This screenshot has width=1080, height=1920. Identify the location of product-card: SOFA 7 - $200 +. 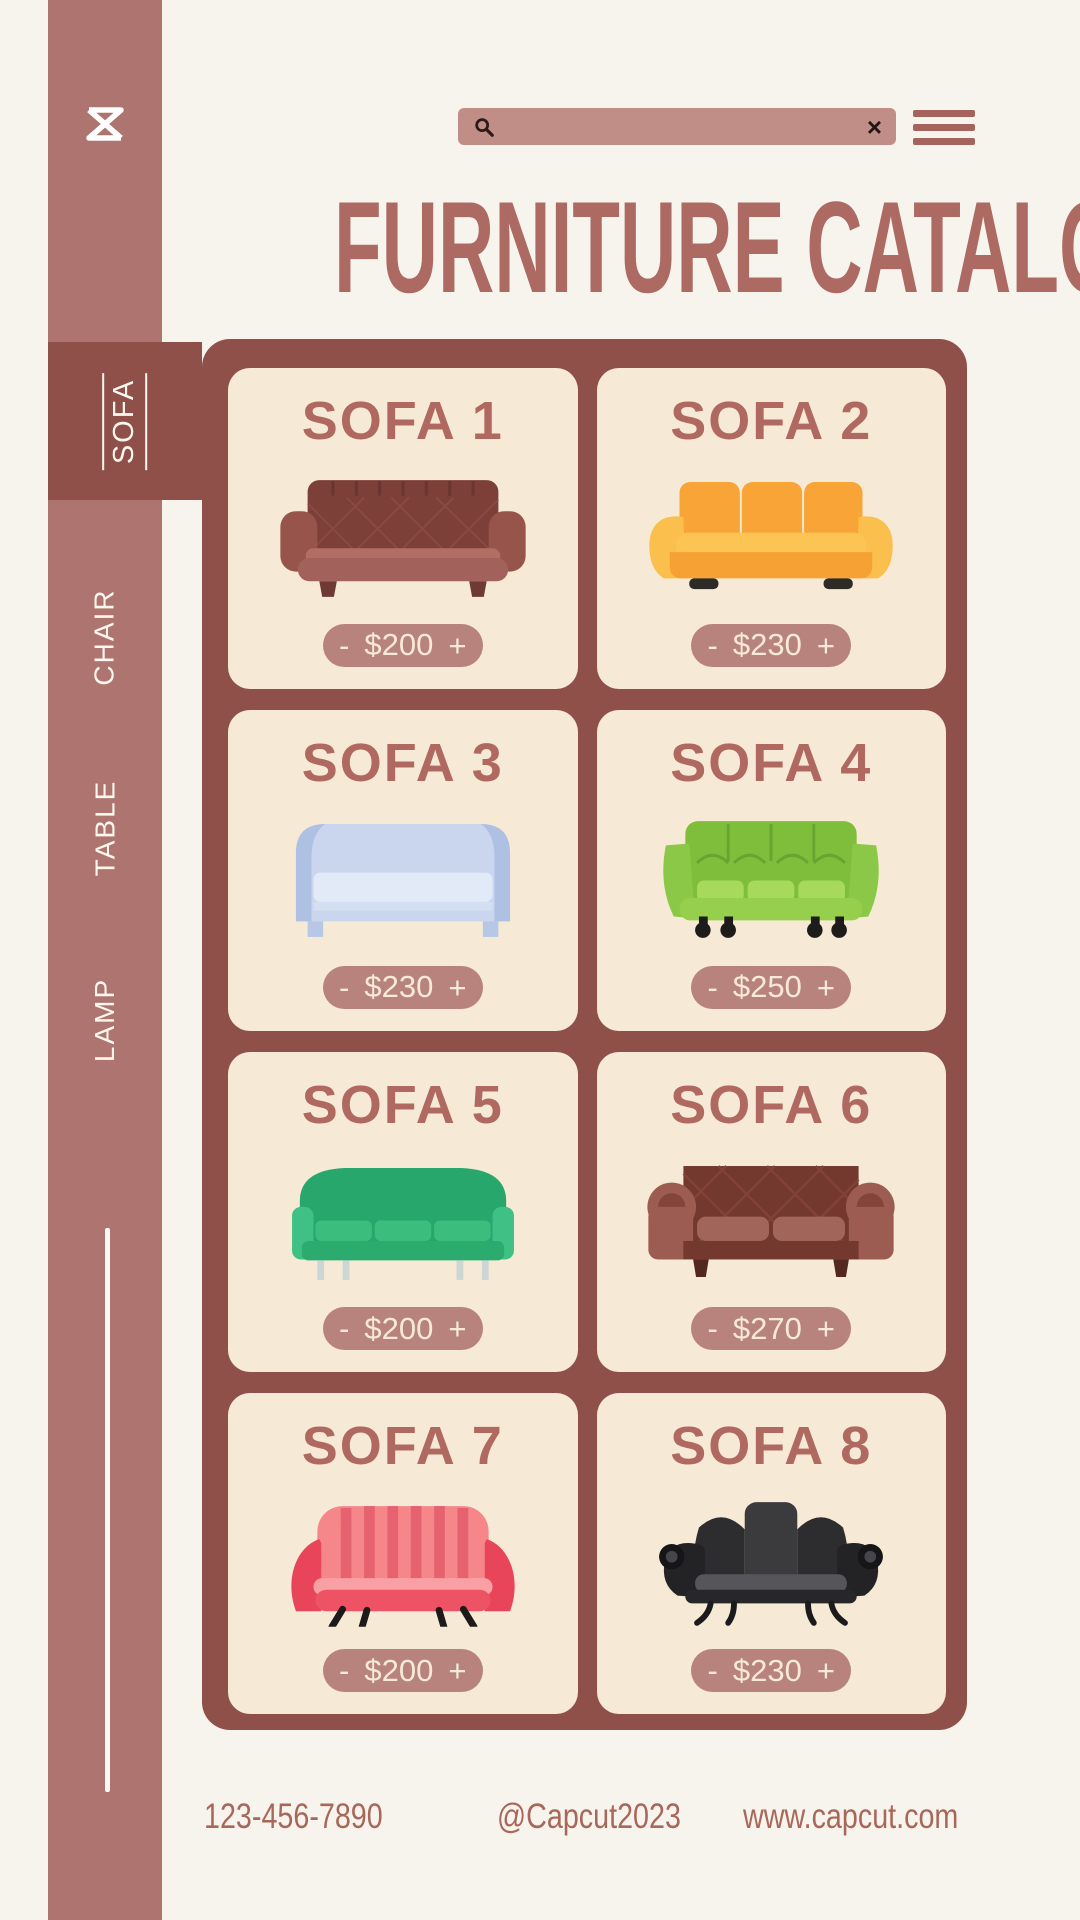
(403, 1553).